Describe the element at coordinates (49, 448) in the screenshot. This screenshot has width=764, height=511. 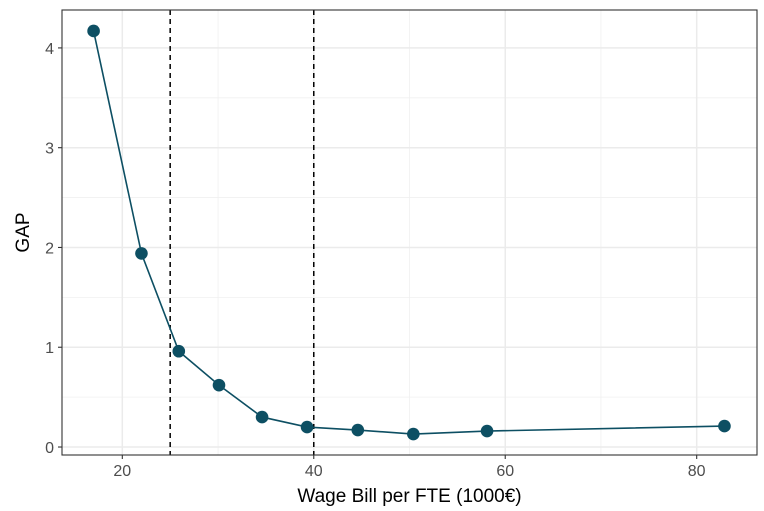
I see `y-tick-label: 0` at that location.